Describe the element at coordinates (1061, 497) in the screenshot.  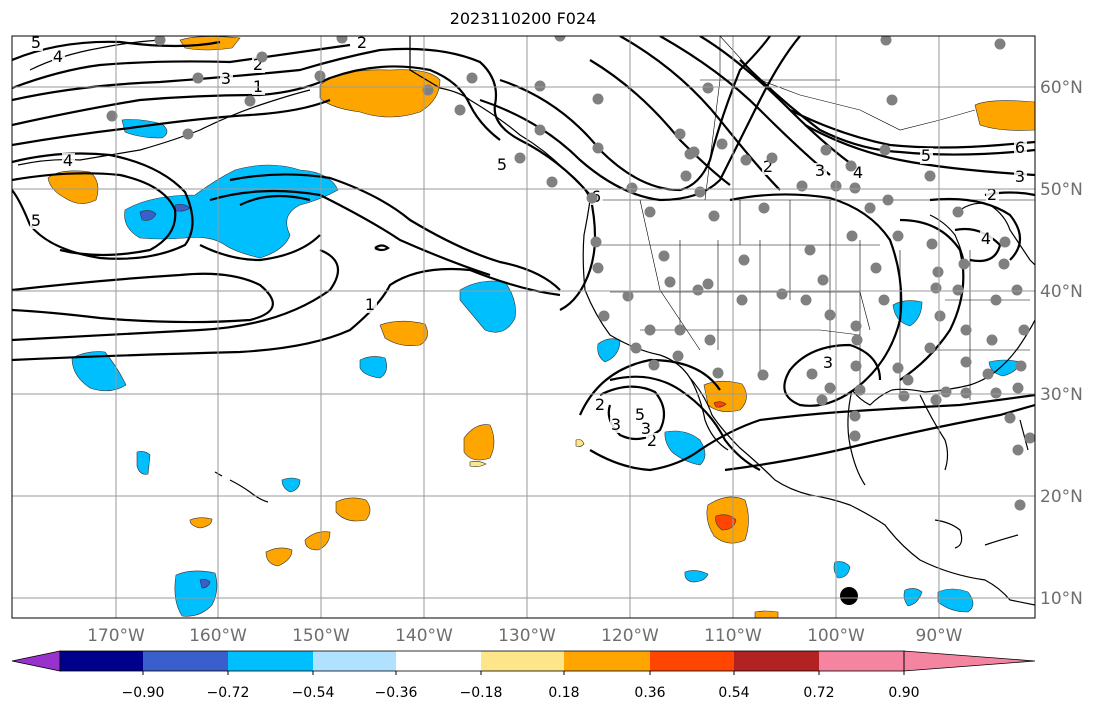
I see `latitude-label: 20°N` at that location.